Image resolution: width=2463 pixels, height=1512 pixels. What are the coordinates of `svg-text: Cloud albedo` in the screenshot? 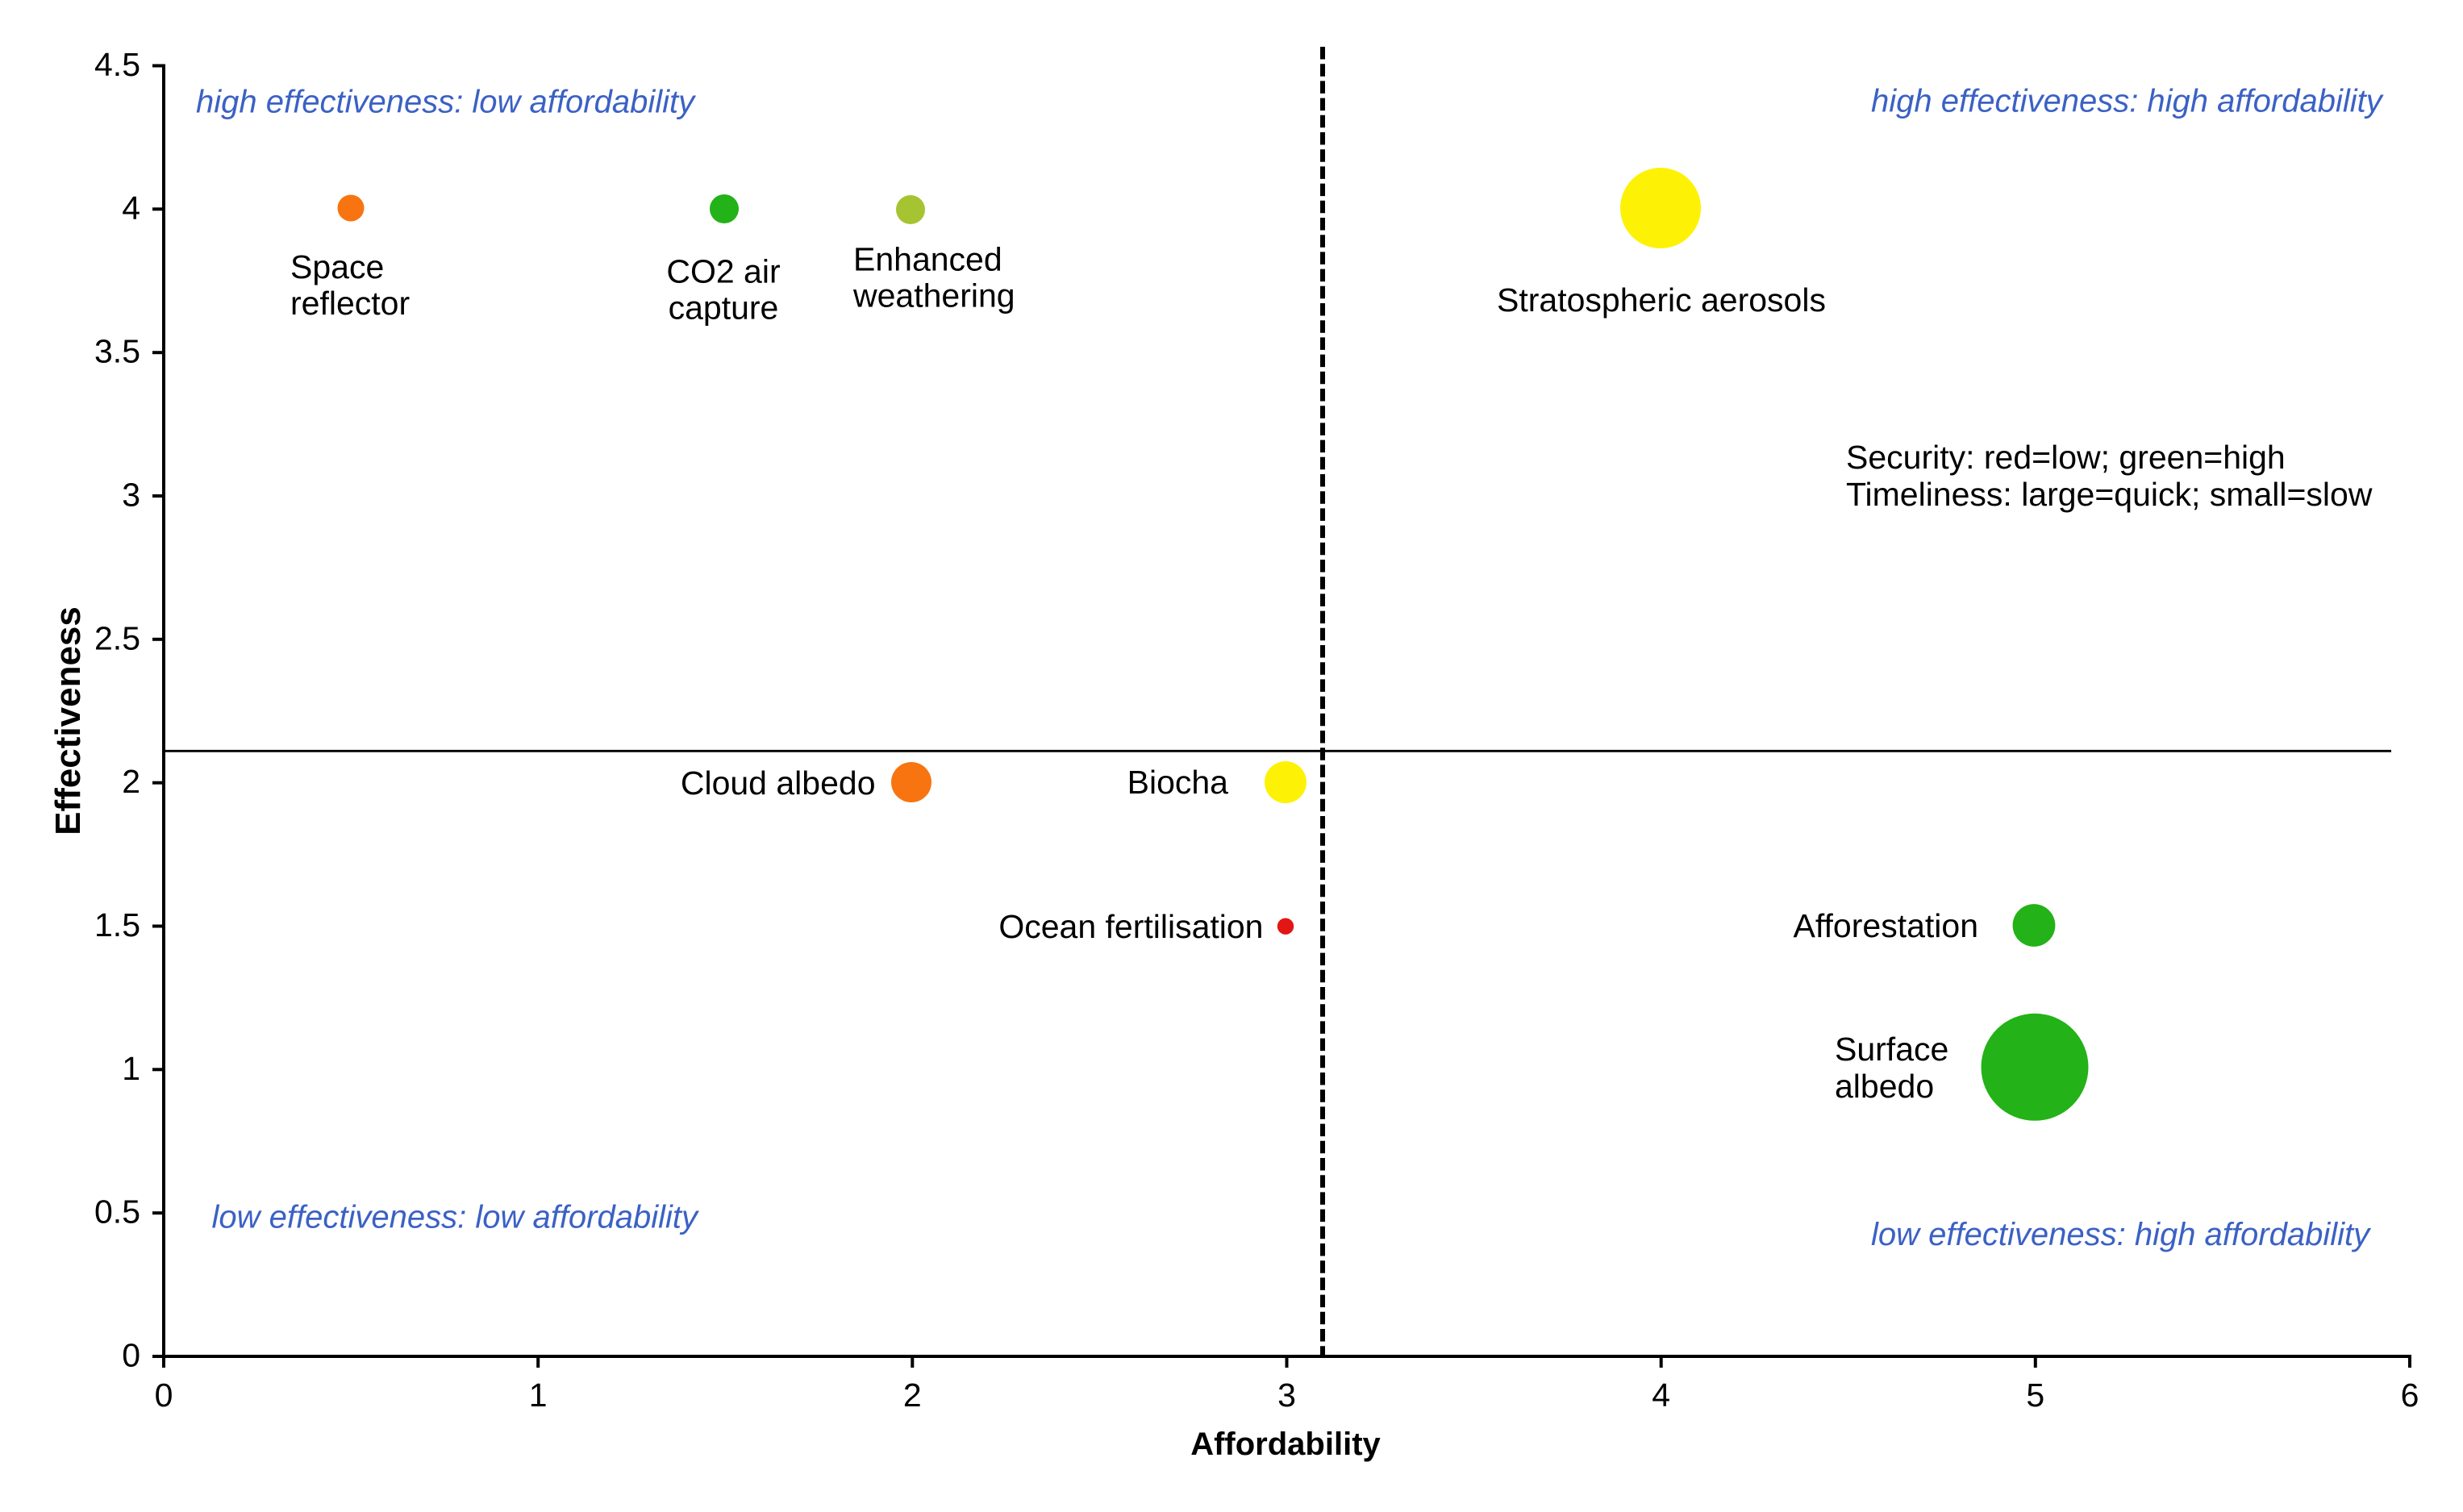 It's located at (778, 783).